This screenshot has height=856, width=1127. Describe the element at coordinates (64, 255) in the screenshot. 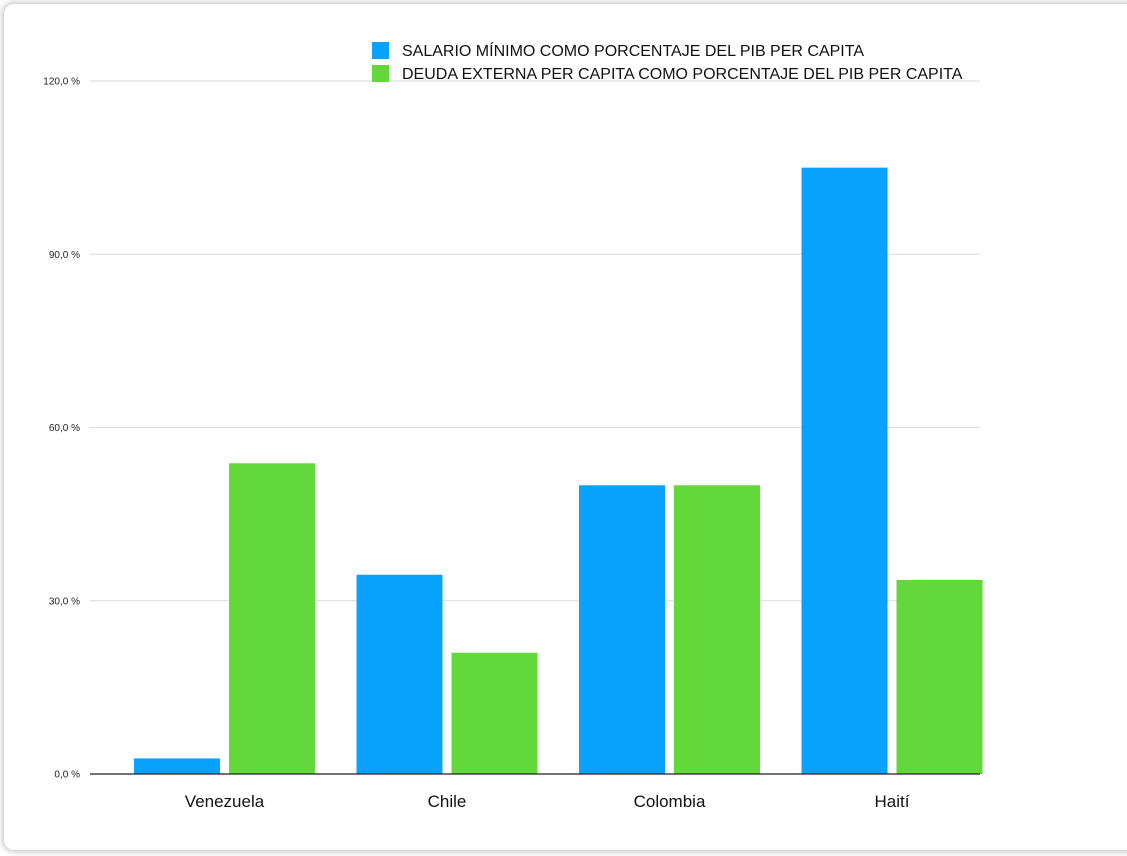

I see `y-tick-label: 90,0 %` at that location.